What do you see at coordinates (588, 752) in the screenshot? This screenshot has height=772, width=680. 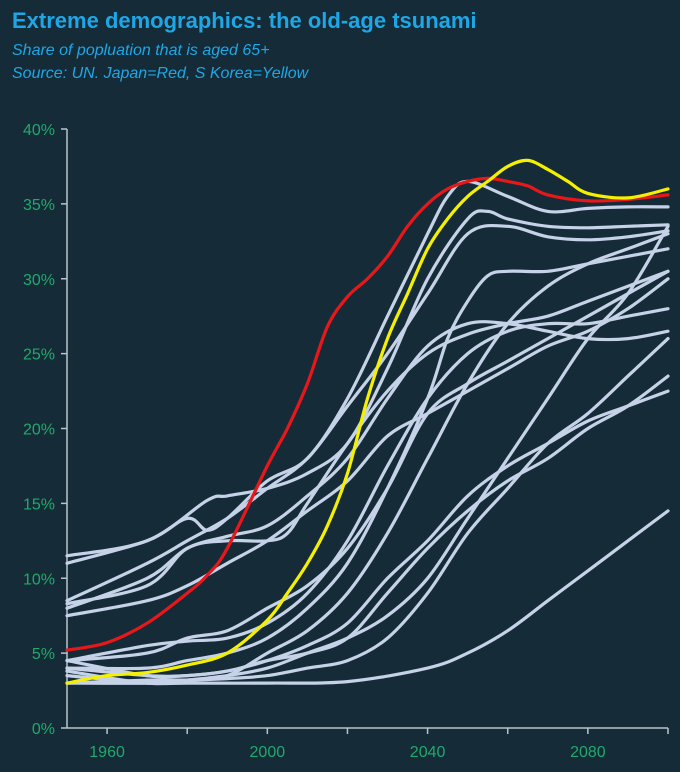 I see `x-tick-label: 2080` at bounding box center [588, 752].